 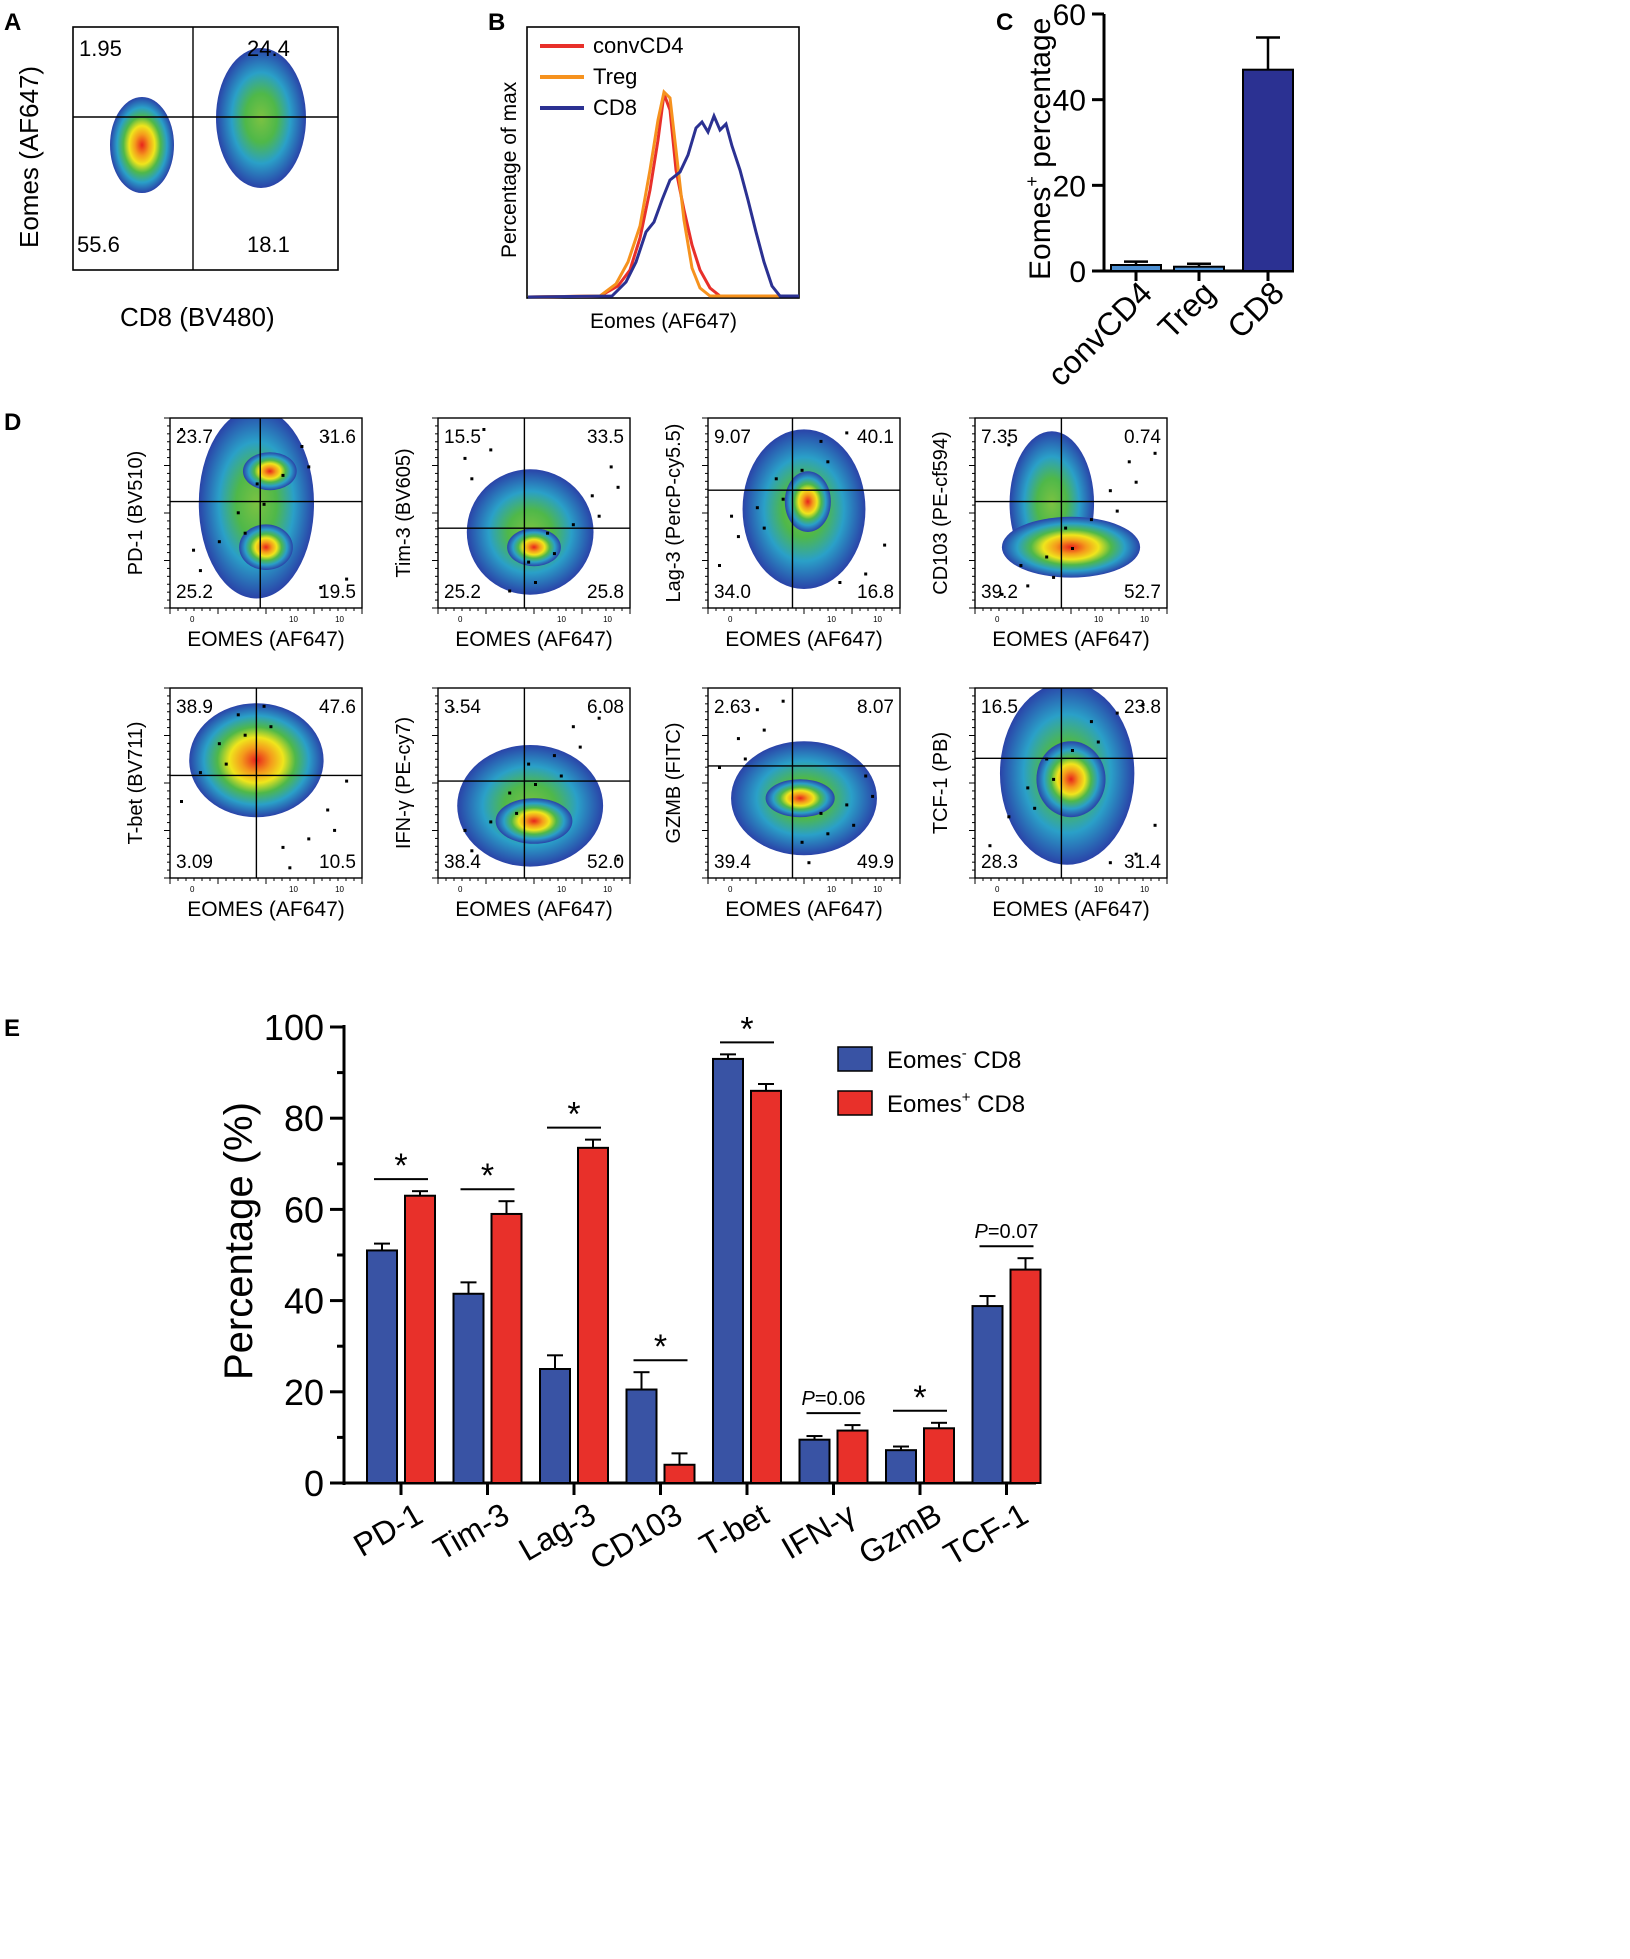 What do you see at coordinates (487, 1176) in the screenshot?
I see `plot-e-significance-star: *` at bounding box center [487, 1176].